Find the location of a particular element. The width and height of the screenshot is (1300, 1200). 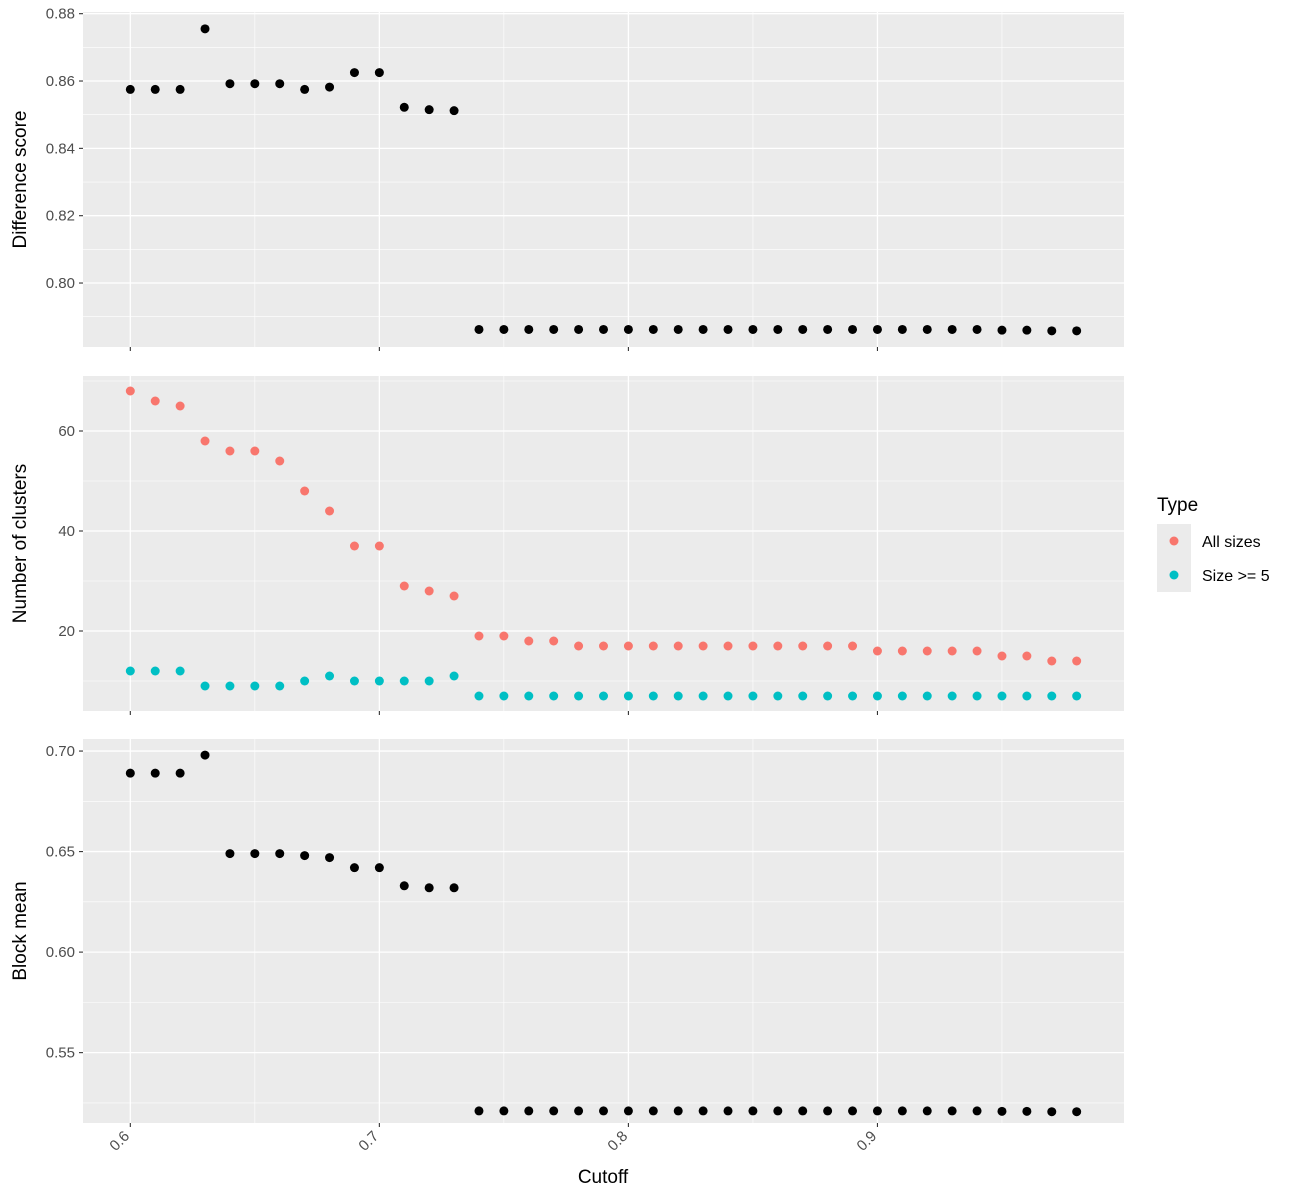

y-axis-title: Number of clusters is located at coordinates (20, 543).